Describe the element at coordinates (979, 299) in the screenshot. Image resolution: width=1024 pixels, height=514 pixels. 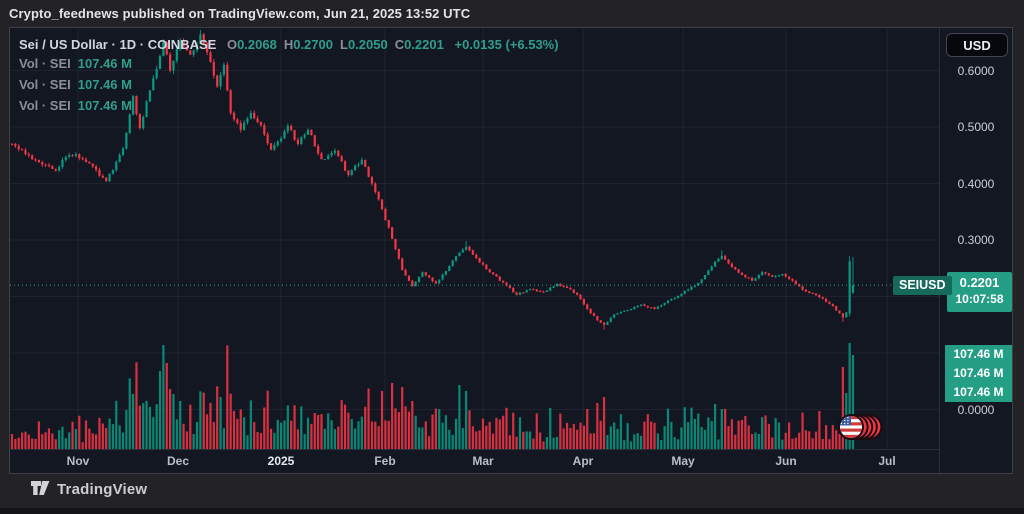
I see `bar-countdown: 10:07:58` at that location.